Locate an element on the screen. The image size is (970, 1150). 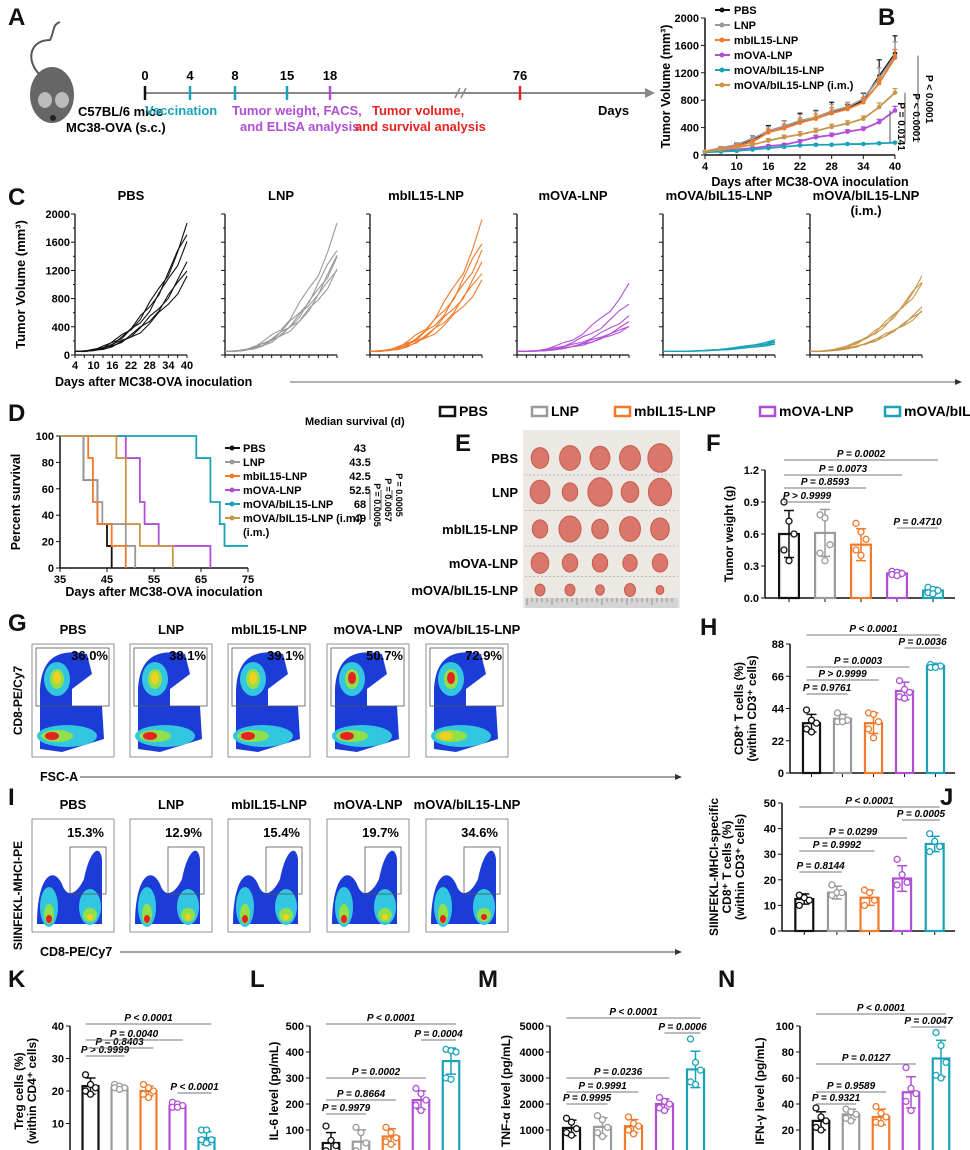
legend-label: PBS is located at coordinates (745, 11).